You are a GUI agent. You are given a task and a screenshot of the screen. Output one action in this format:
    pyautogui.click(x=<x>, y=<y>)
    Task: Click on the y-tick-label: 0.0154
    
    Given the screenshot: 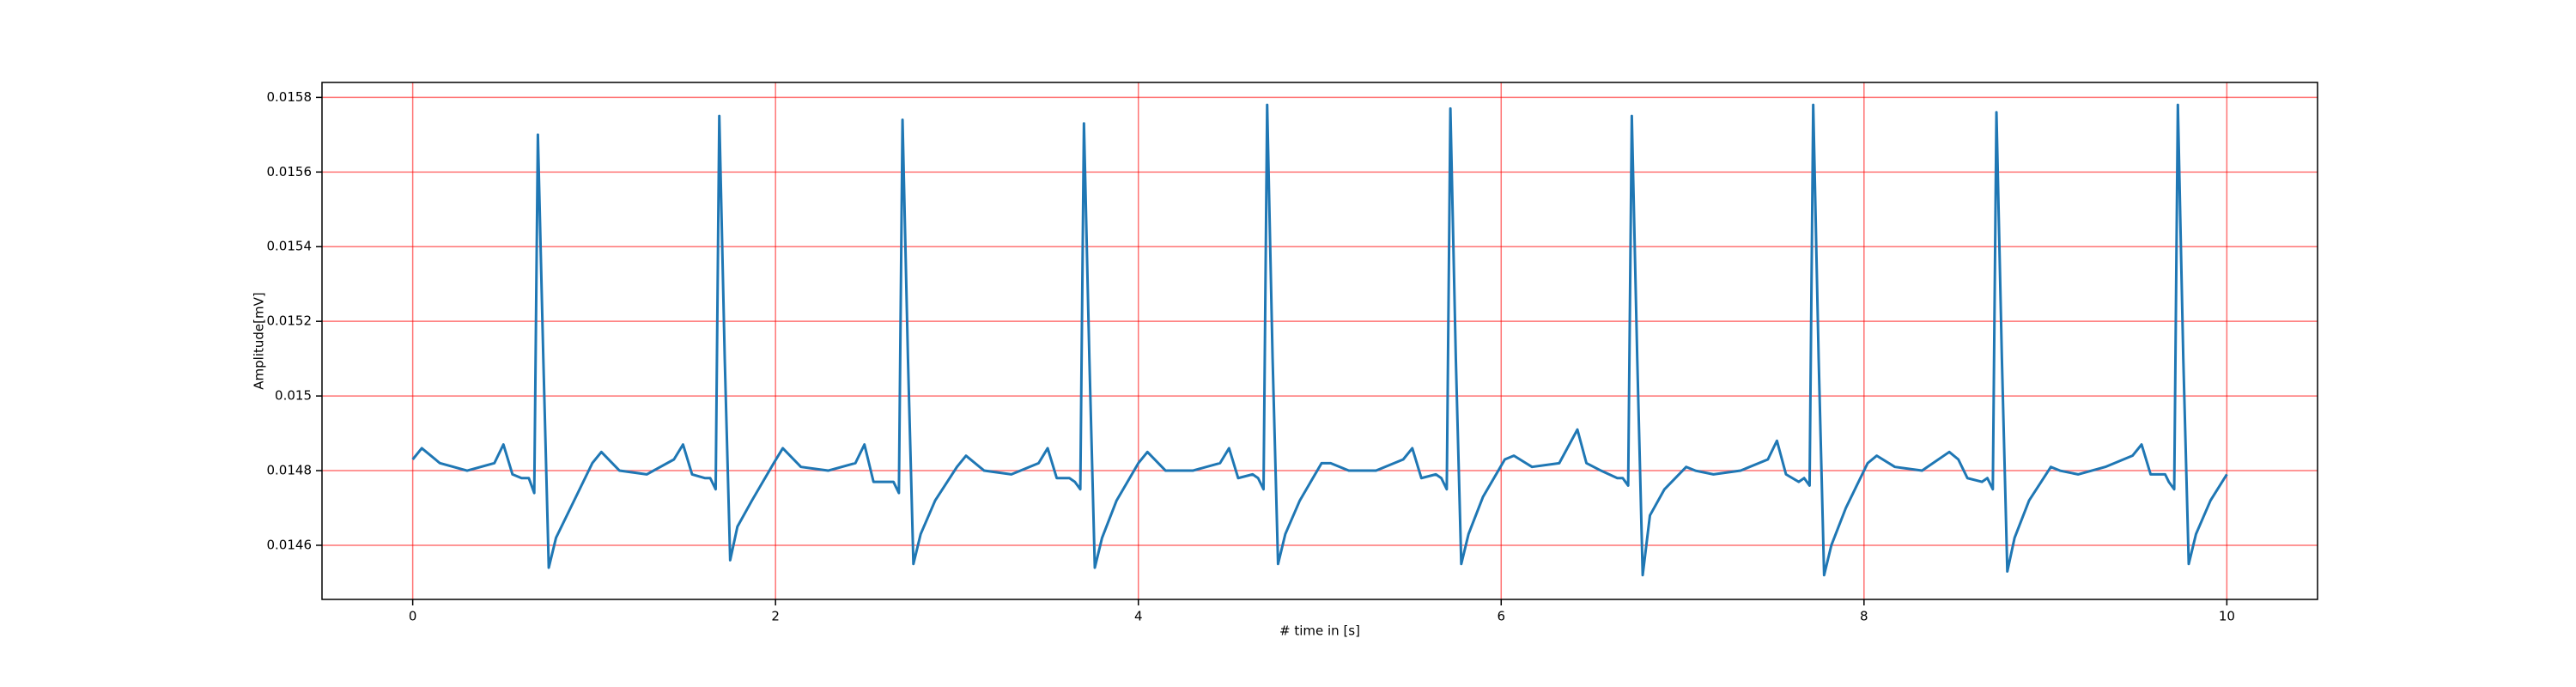 What is the action you would take?
    pyautogui.click(x=290, y=246)
    